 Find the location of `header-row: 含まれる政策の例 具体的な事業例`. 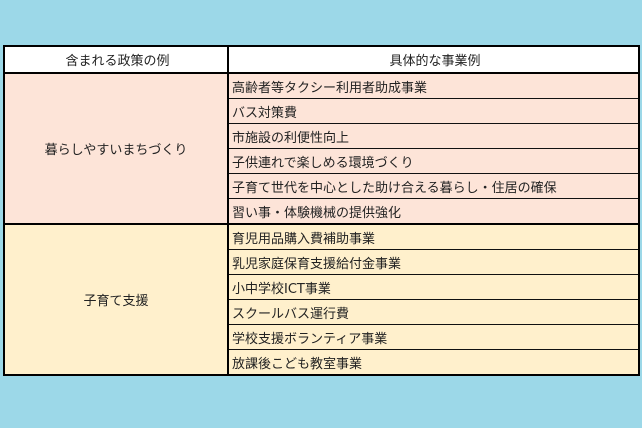

header-row: 含まれる政策の例 具体的な事業例 is located at coordinates (321, 59).